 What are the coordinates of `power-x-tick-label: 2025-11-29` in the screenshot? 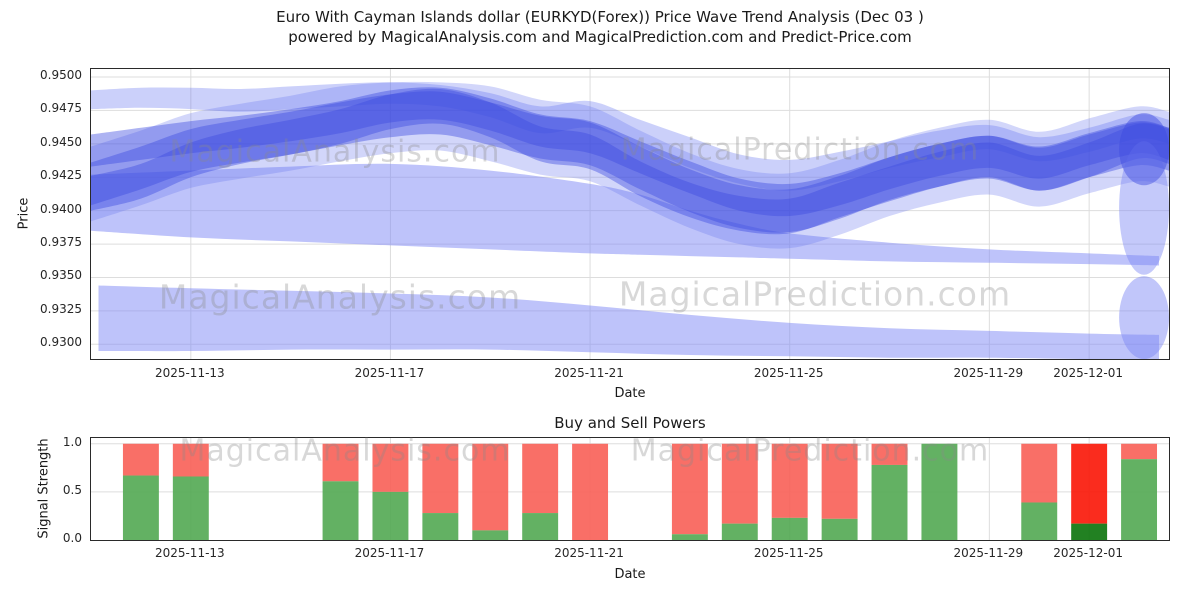 It's located at (988, 553).